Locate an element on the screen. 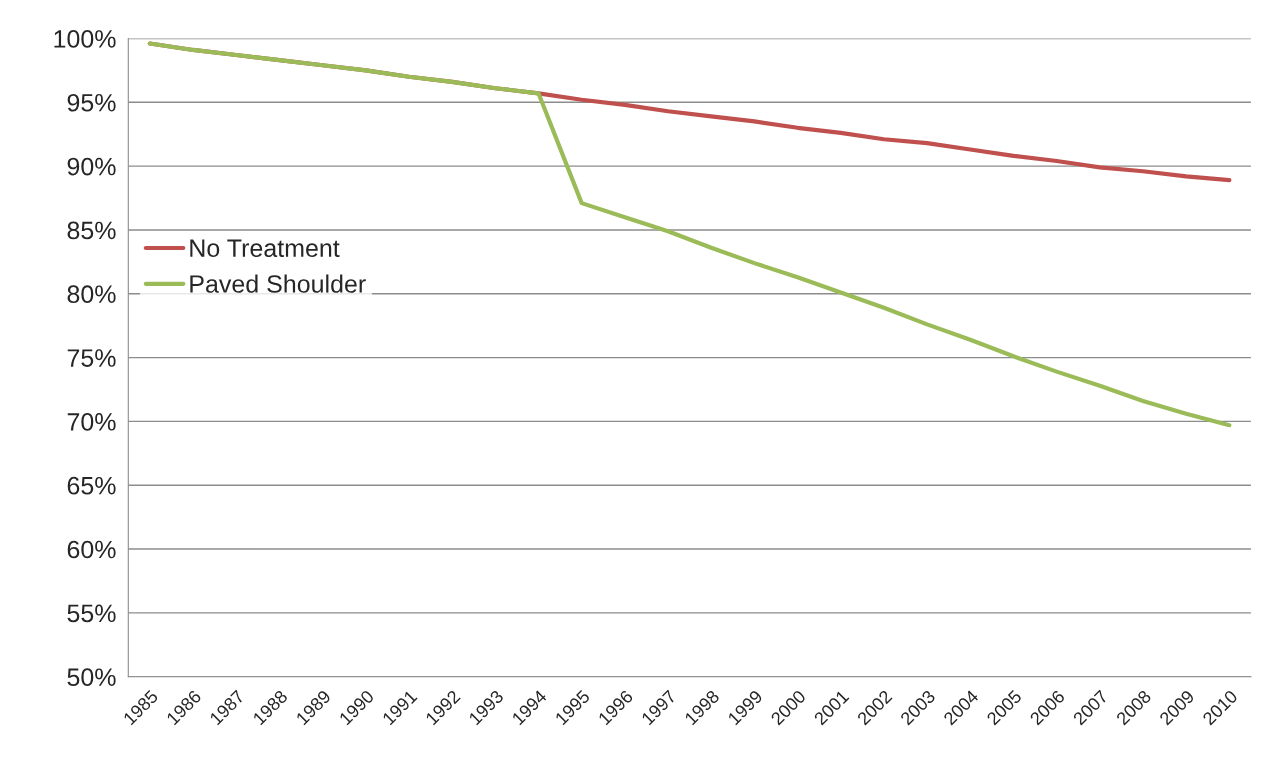 This screenshot has height=769, width=1283. y-tick-label: 100% is located at coordinates (85, 39).